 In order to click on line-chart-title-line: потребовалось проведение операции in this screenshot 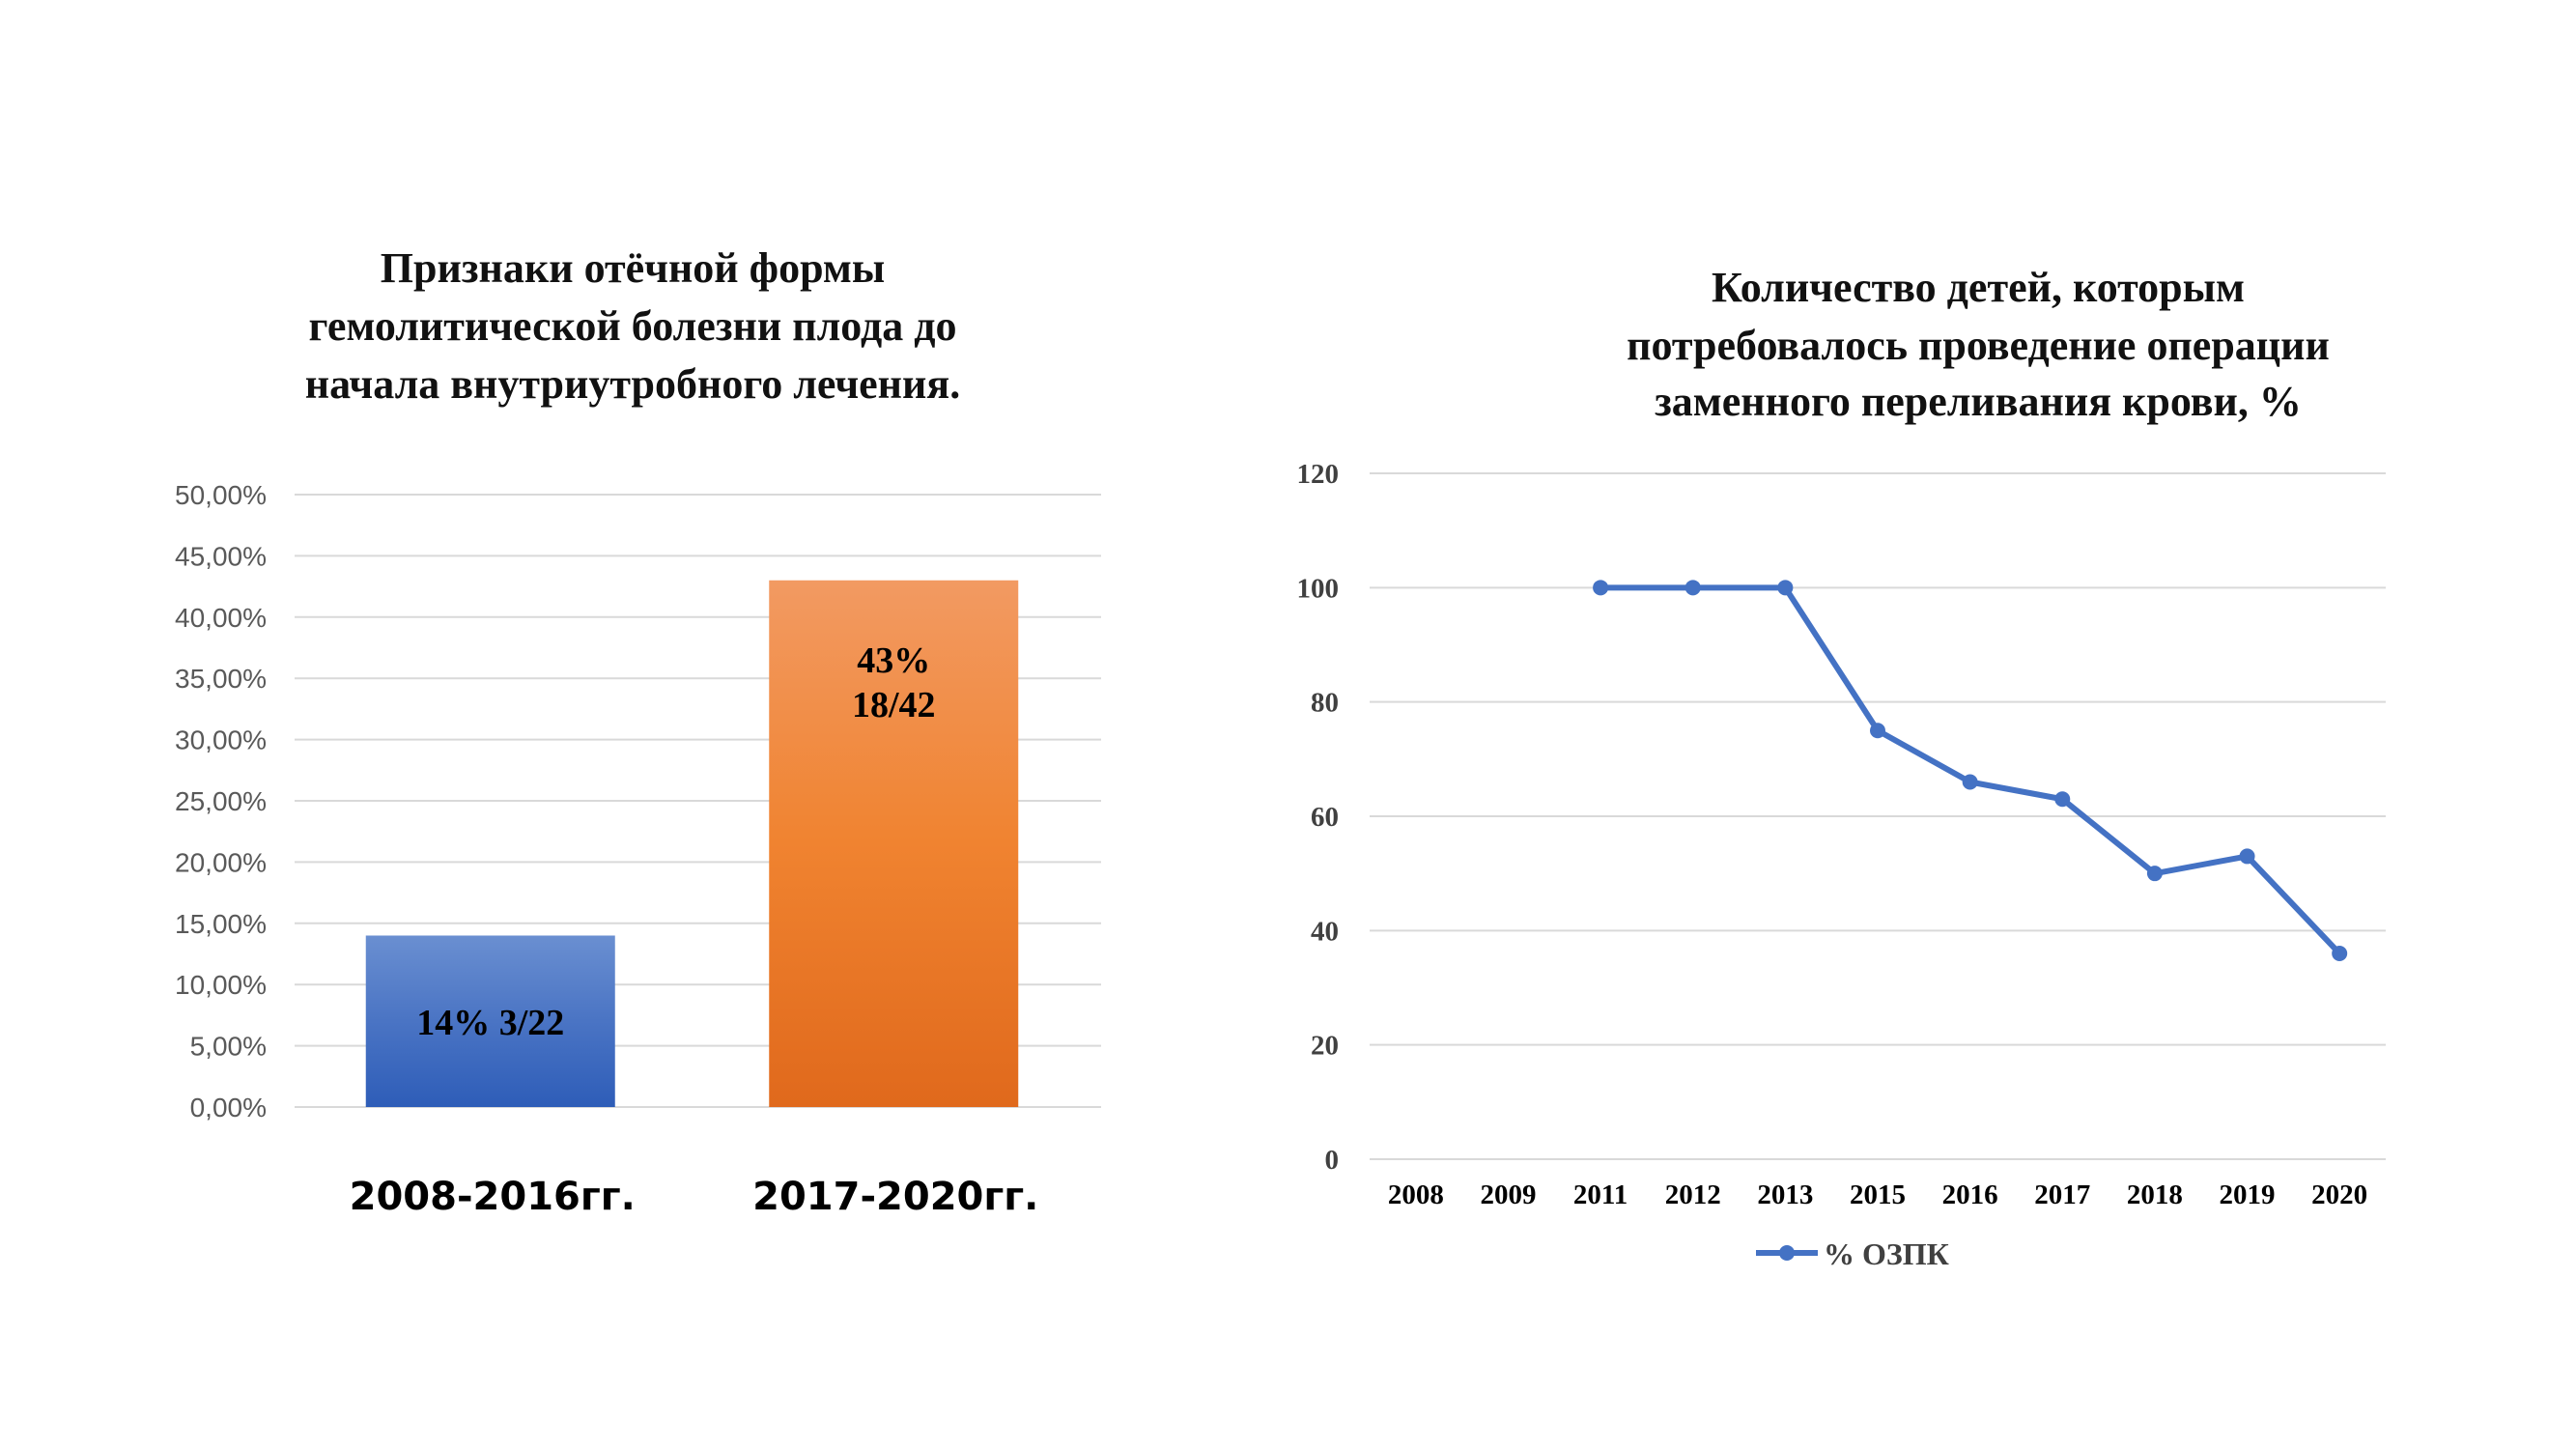, I will do `click(1978, 345)`.